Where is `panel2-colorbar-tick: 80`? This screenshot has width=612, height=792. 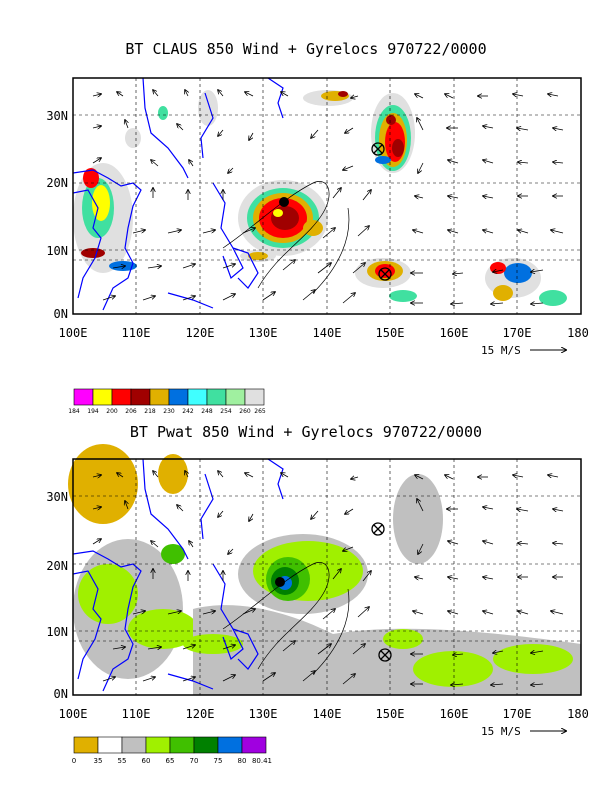
panel2-colorbar-tick: 80 is located at coordinates (242, 761).